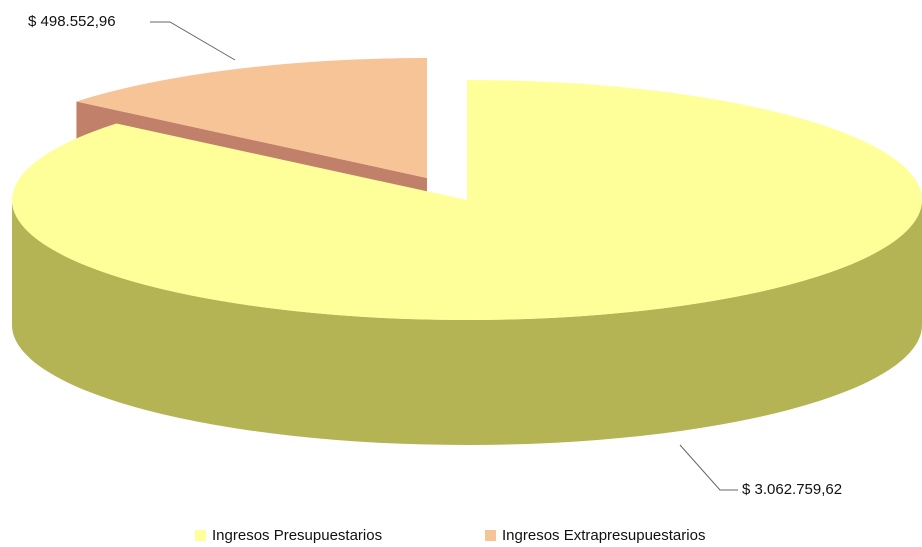  Describe the element at coordinates (72, 21) in the screenshot. I see `data-label: $ 498.552,96` at that location.